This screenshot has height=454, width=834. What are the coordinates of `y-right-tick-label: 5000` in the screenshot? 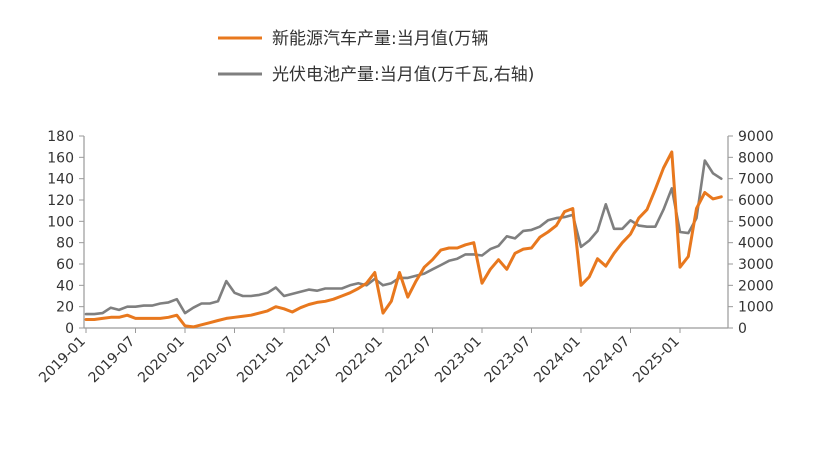 It's located at (756, 222).